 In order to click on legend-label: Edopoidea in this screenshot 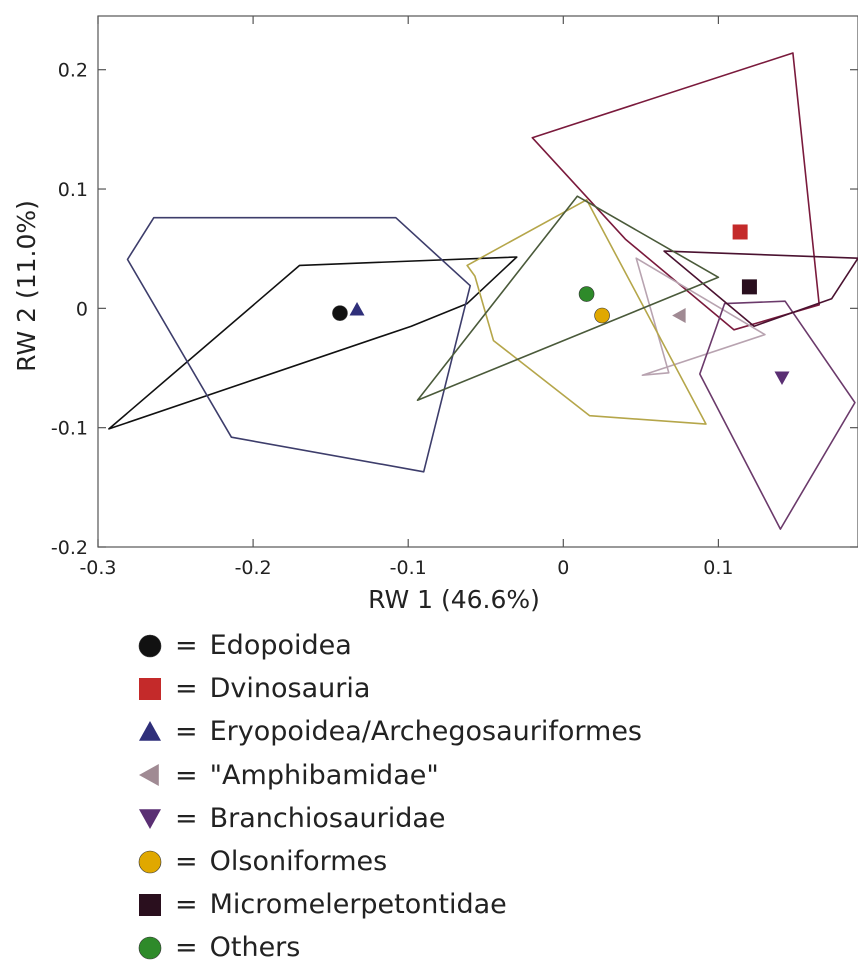, I will do `click(280, 646)`.